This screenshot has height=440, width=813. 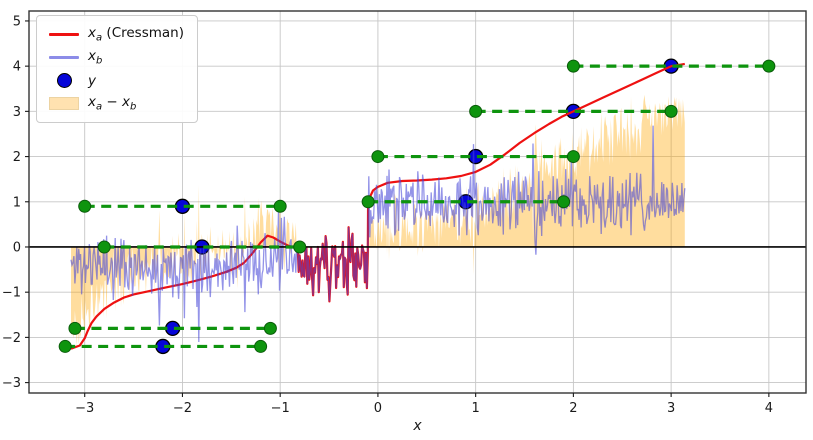 I want to click on x-tick-label: 1, so click(x=476, y=408).